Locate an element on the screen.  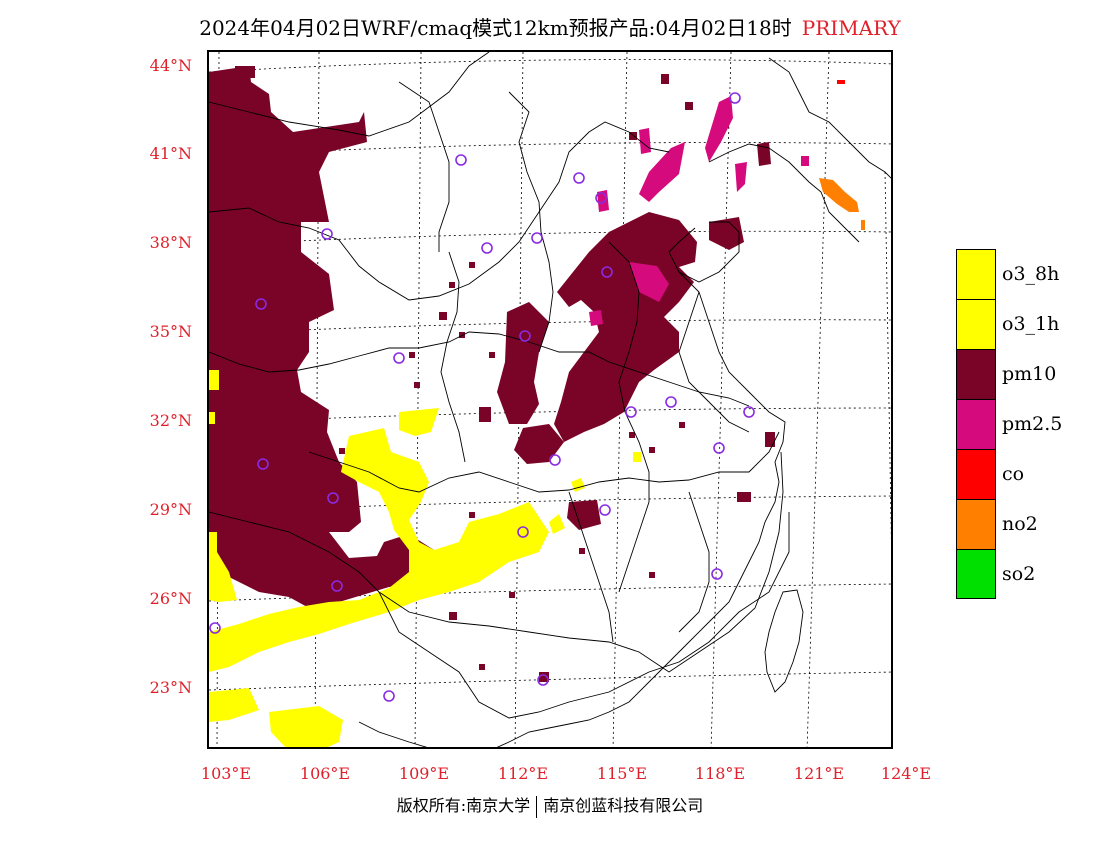
lat-label-38: 38°N is located at coordinates (170, 242).